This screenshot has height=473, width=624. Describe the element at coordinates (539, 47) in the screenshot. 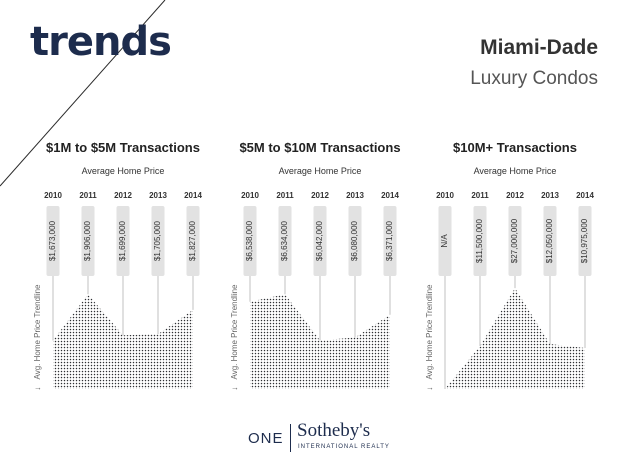

I see `page-title: Miami-Dade` at that location.